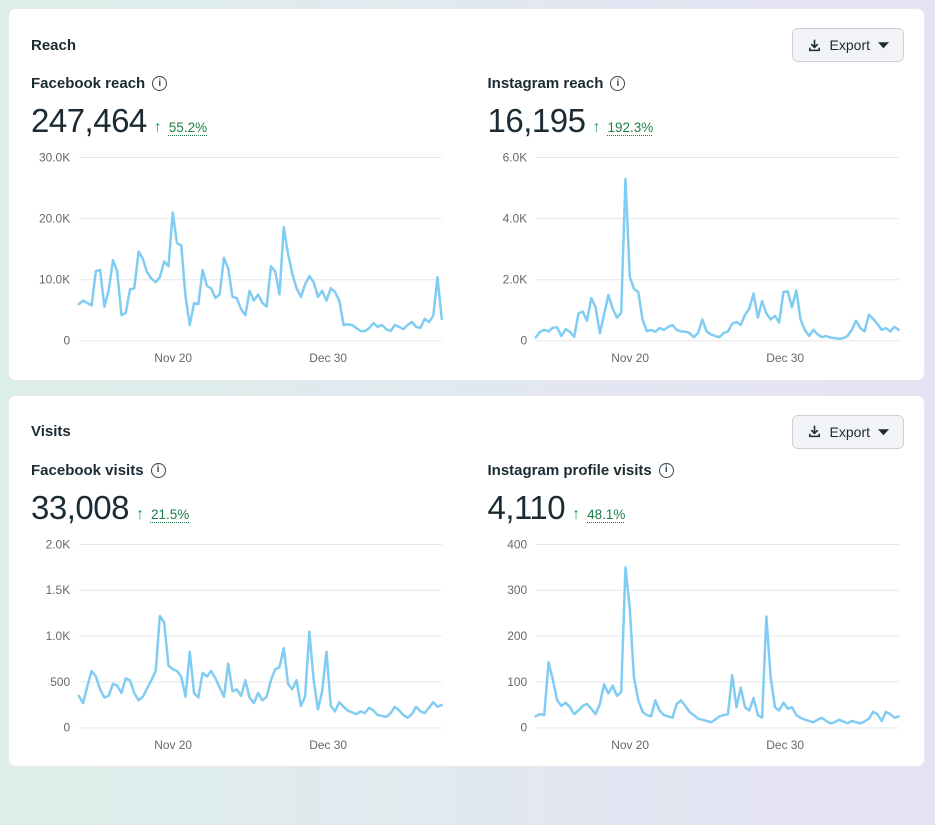 The width and height of the screenshot is (935, 825). I want to click on facebook-reach-line-chart: 0 10.0K 20.0K 30.0K Nov 20 Dec 30, so click(239, 258).